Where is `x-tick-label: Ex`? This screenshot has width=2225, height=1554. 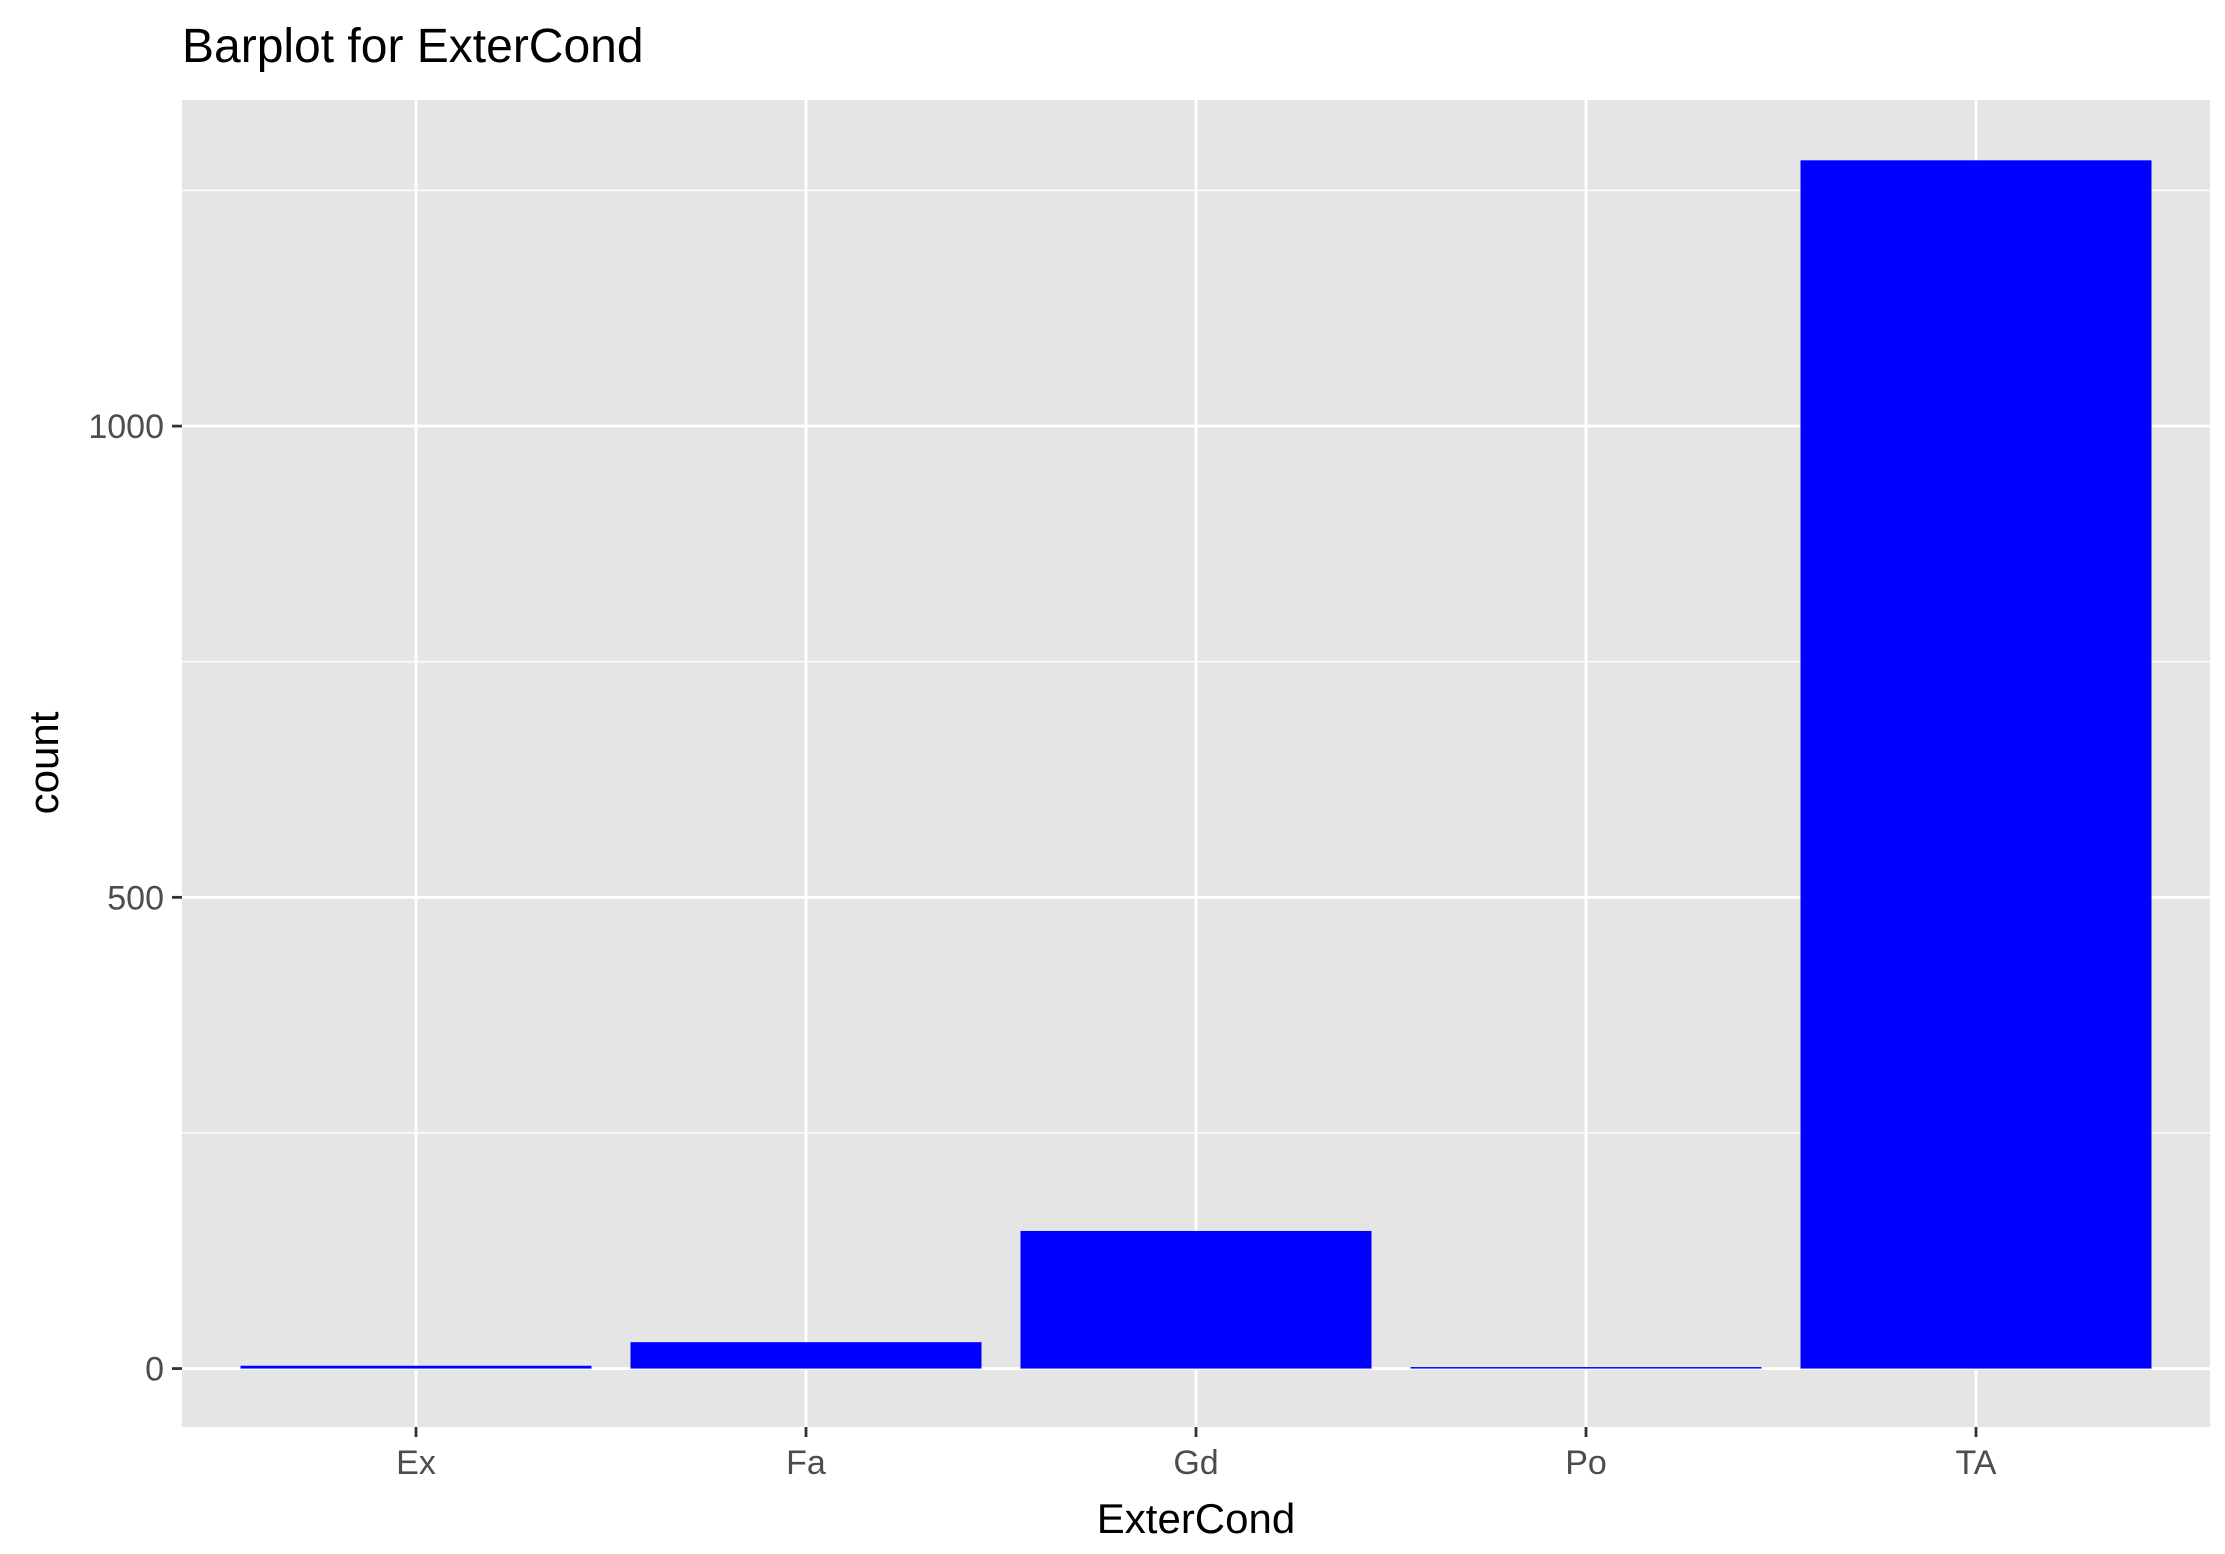 x-tick-label: Ex is located at coordinates (416, 1463).